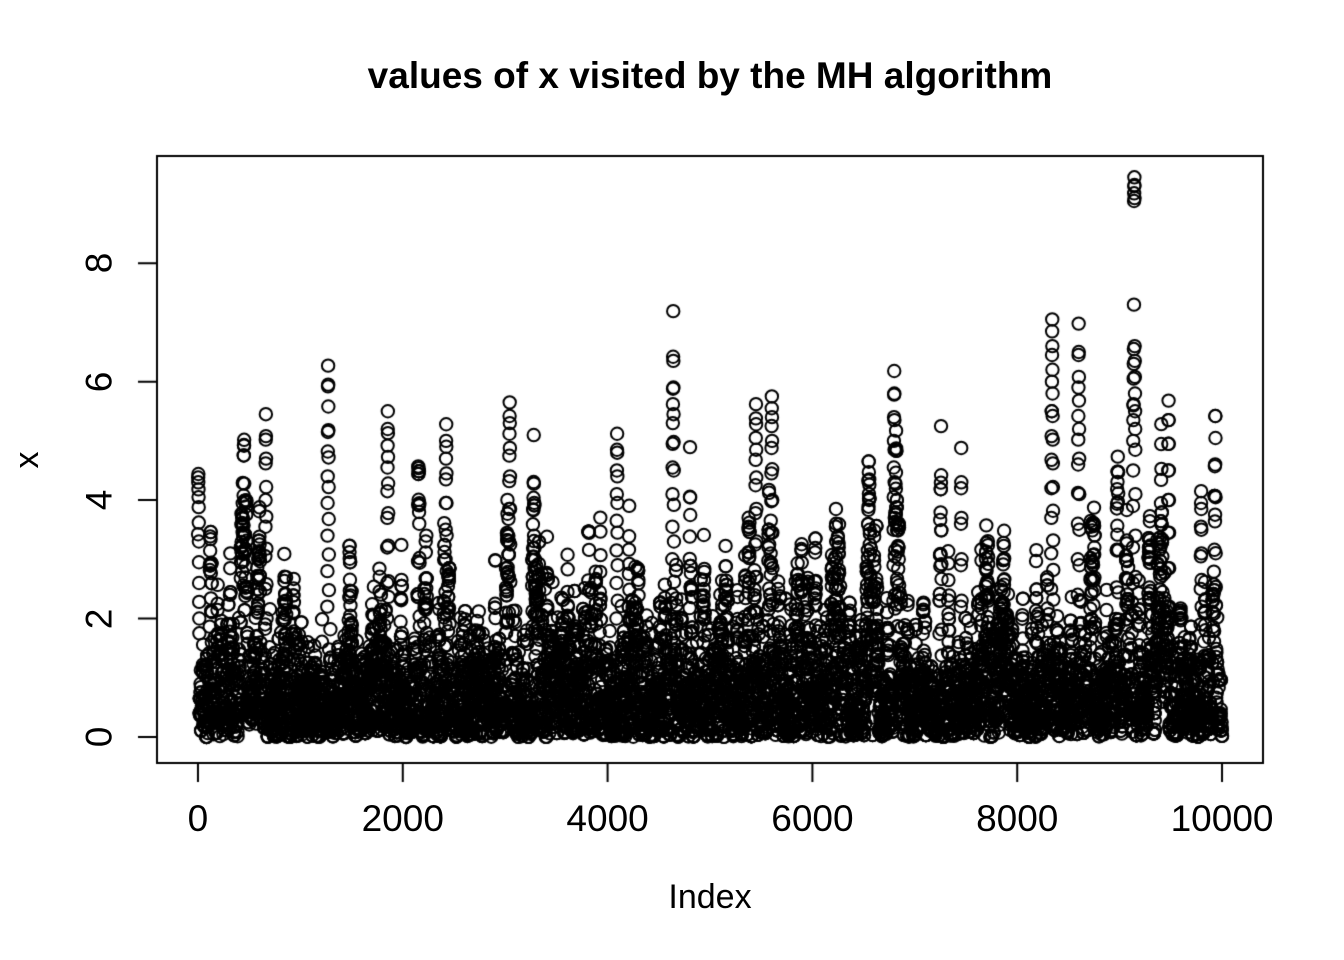  Describe the element at coordinates (710, 75) in the screenshot. I see `plot-title: values of x visited by the MH algorithm` at that location.